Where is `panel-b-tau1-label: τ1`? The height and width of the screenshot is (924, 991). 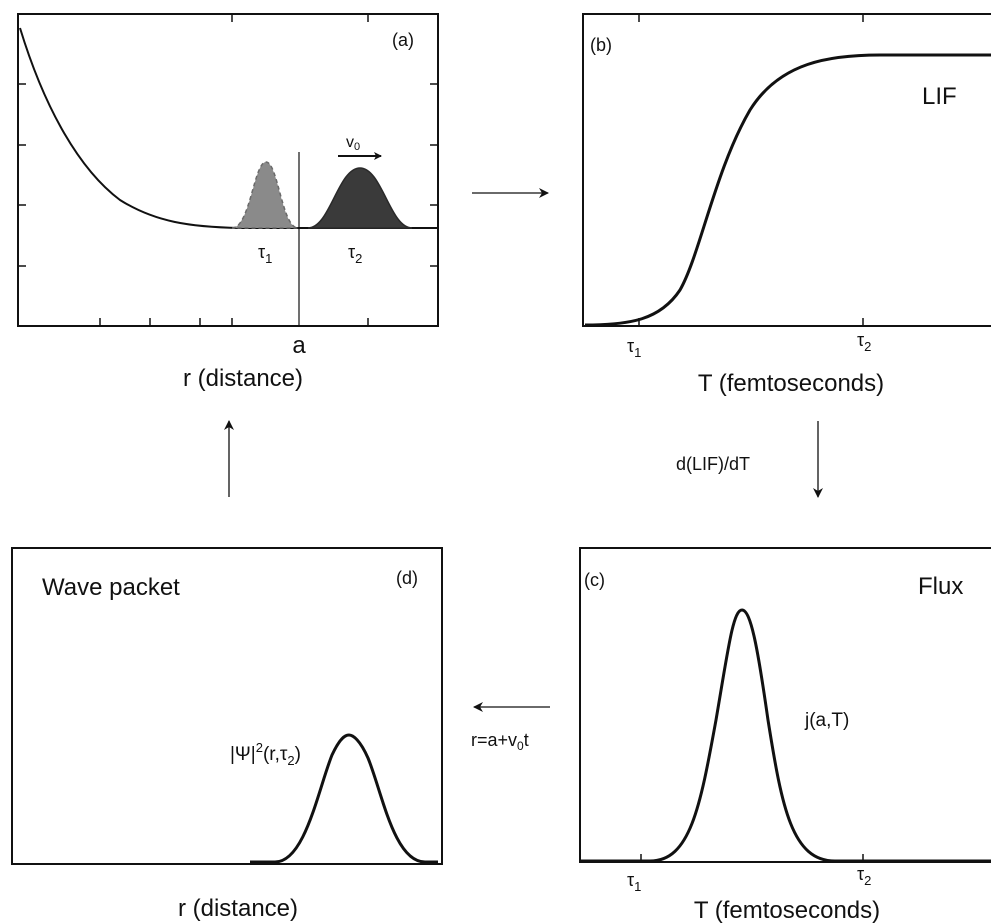 panel-b-tau1-label: τ1 is located at coordinates (634, 348).